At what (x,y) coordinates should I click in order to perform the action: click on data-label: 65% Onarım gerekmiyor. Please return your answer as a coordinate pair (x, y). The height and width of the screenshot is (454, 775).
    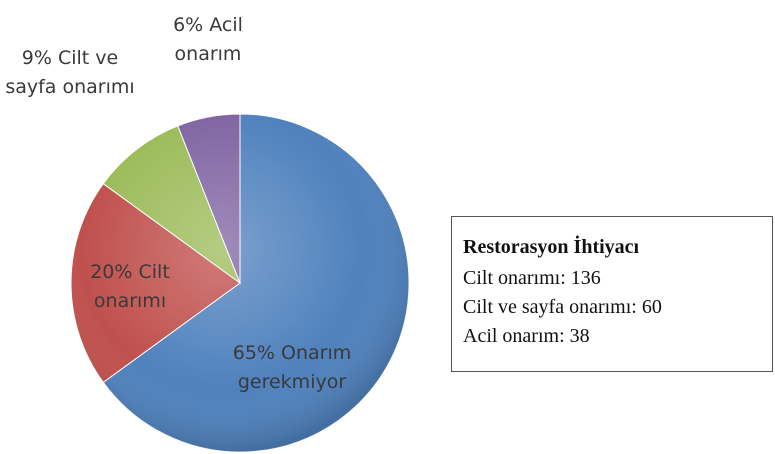
    Looking at the image, I should click on (292, 368).